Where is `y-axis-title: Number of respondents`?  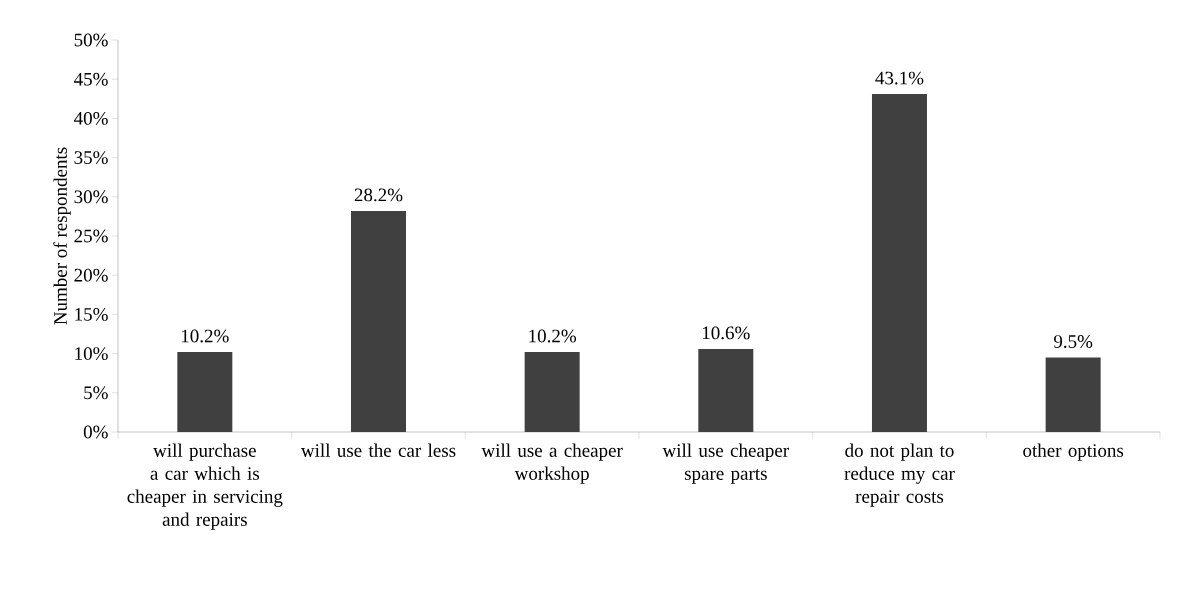
y-axis-title: Number of respondents is located at coordinates (62, 236).